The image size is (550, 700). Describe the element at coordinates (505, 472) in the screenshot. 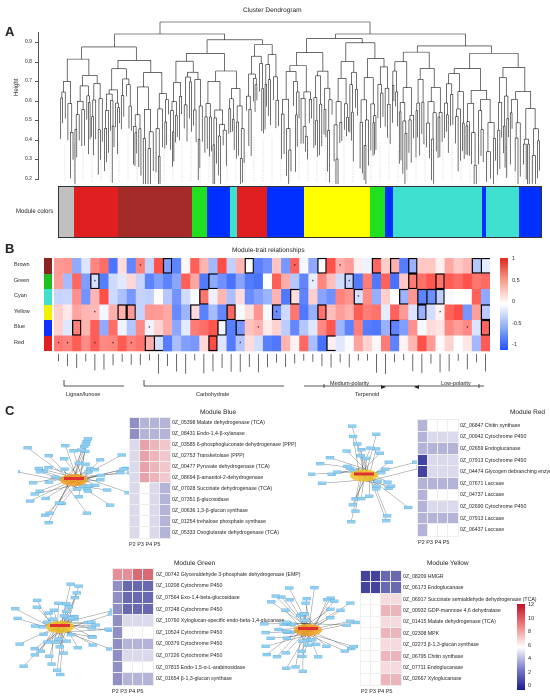

I see `gene-label: 0Z_04474 Glycogen debranching enzyme` at that location.